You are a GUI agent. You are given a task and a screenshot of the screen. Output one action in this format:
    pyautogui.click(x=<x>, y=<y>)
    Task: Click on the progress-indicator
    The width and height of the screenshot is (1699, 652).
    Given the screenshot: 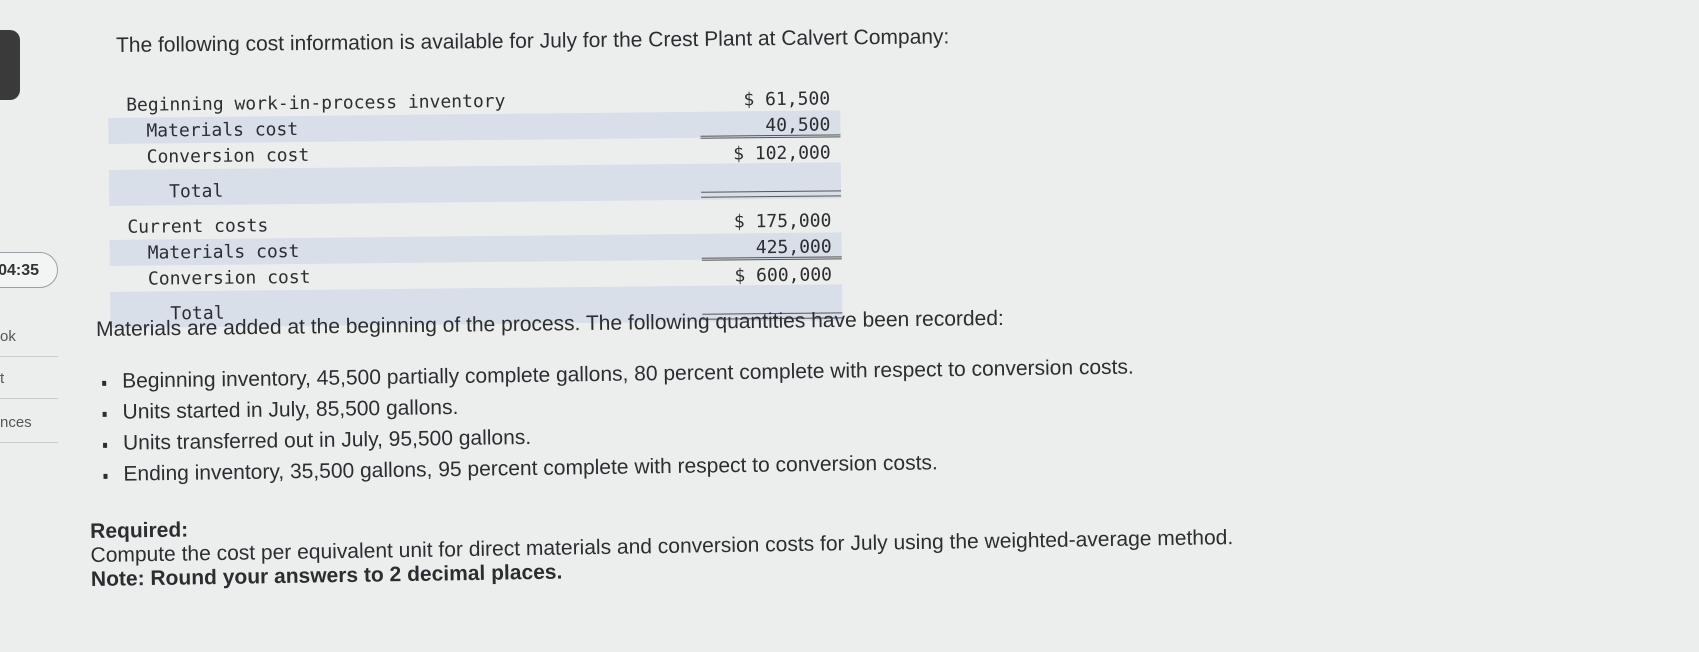 What is the action you would take?
    pyautogui.click(x=10, y=65)
    